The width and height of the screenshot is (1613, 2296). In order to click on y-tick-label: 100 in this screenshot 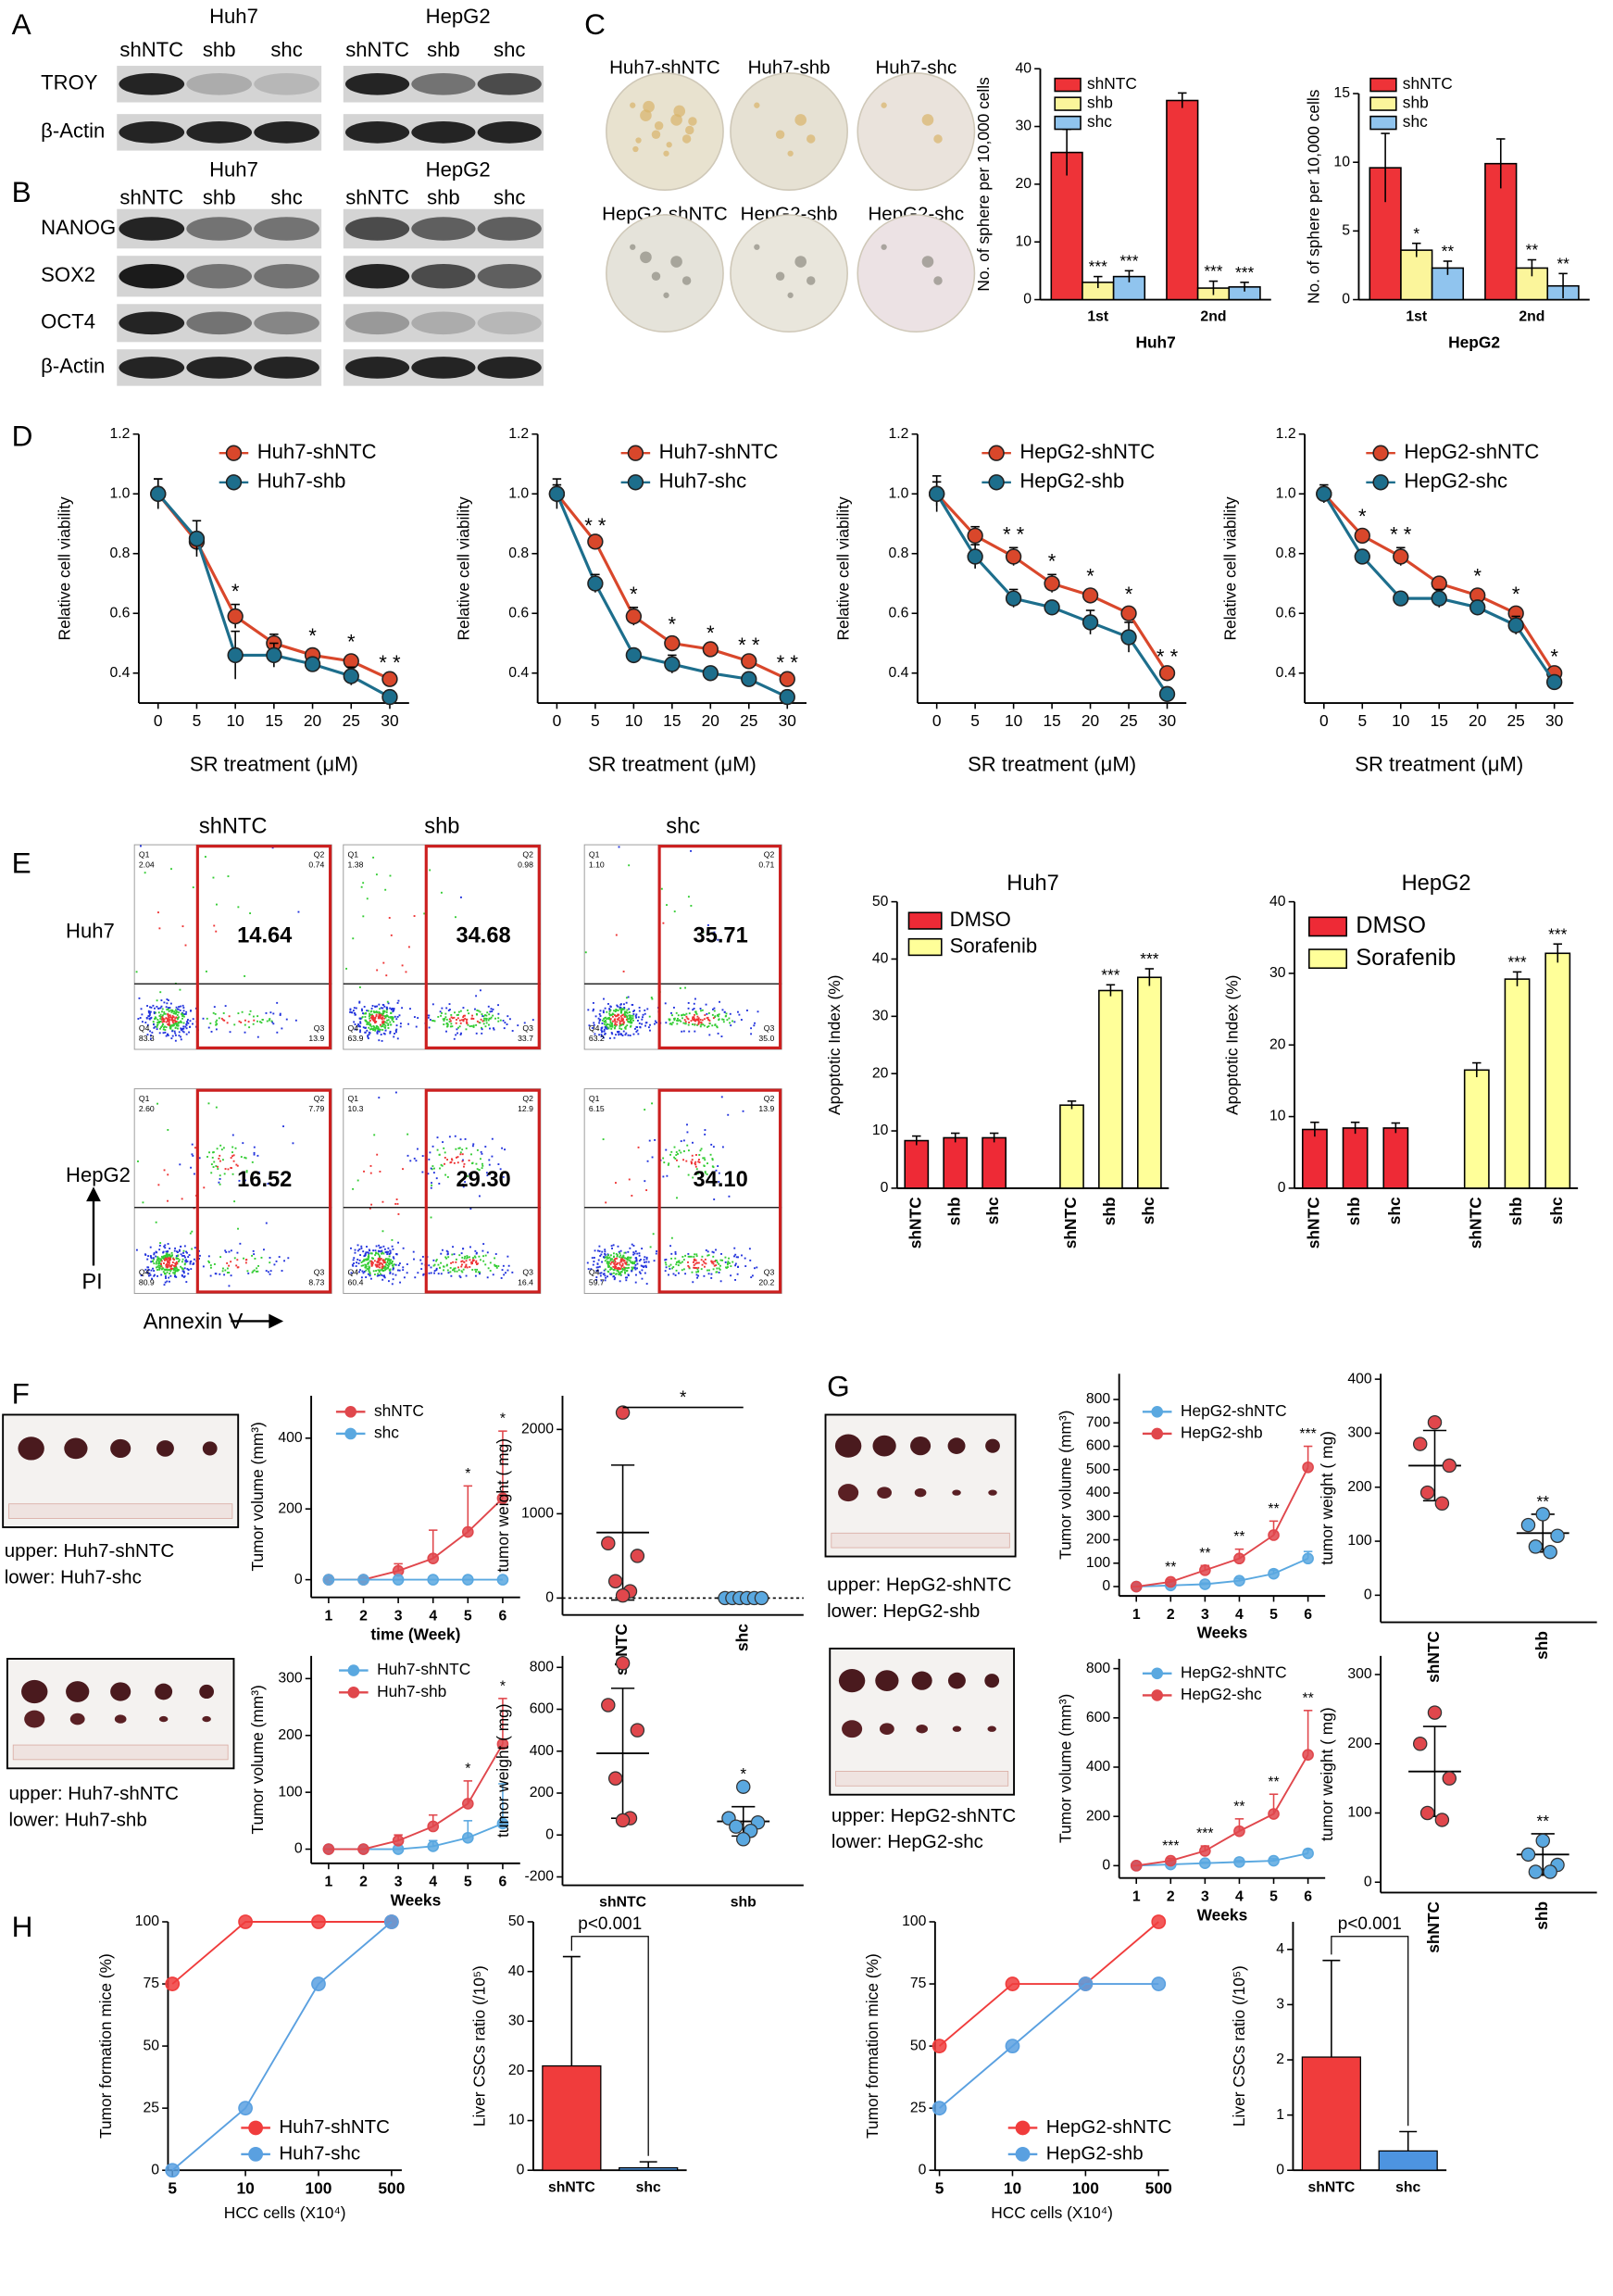, I will do `click(1359, 1813)`.